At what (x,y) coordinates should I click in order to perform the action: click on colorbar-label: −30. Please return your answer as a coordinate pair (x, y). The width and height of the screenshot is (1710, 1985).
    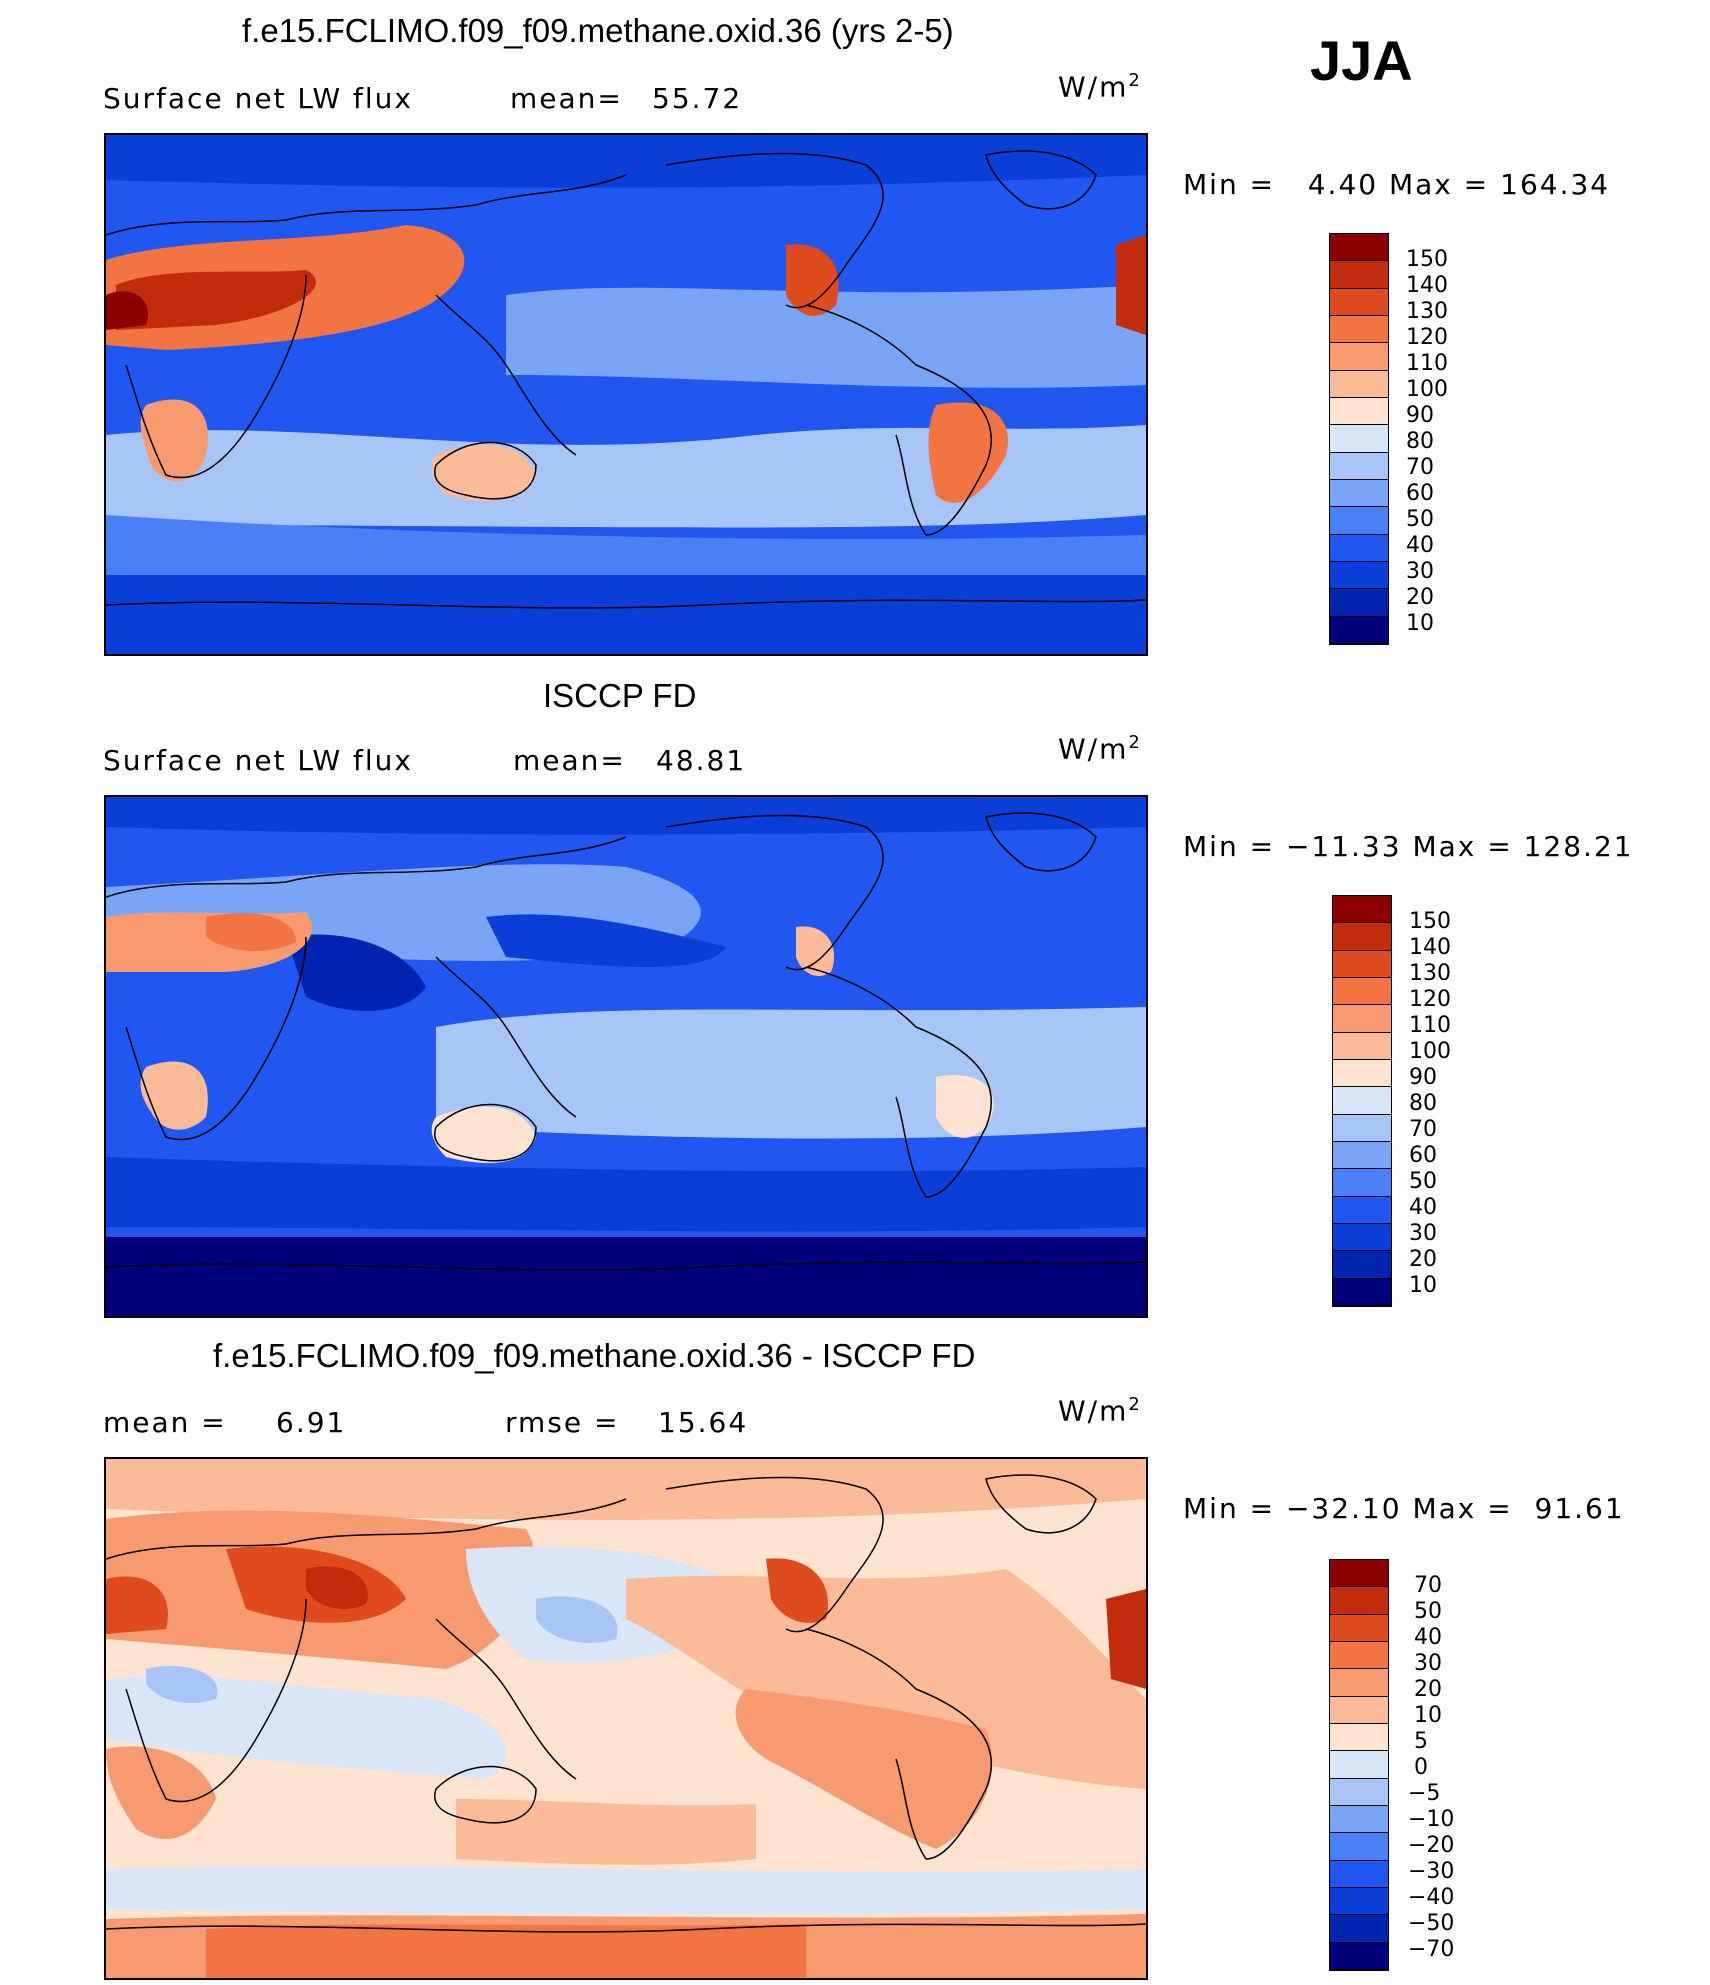
    Looking at the image, I should click on (1431, 1871).